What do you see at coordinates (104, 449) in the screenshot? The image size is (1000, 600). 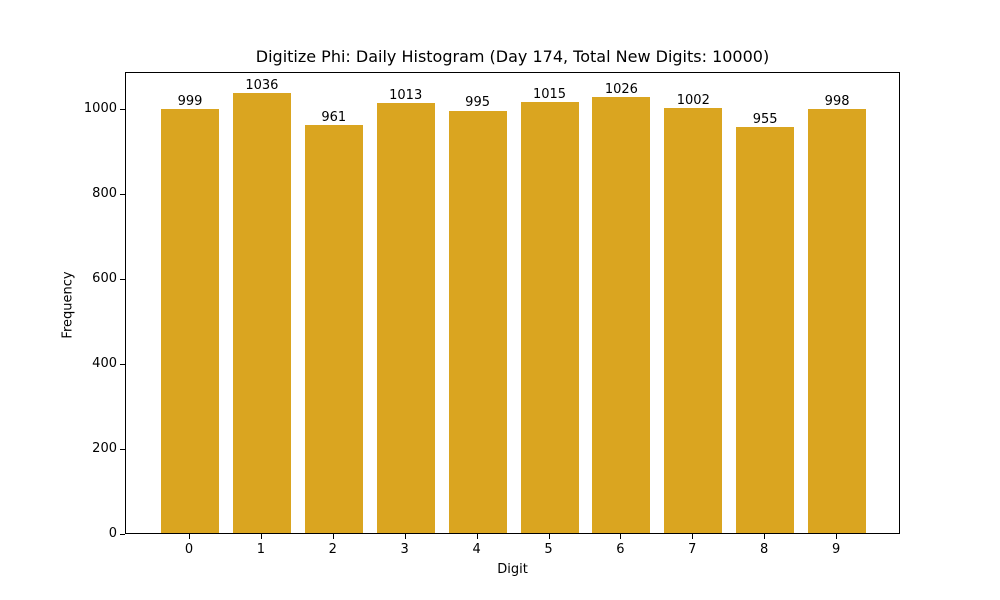 I see `y-tick-label: 200` at bounding box center [104, 449].